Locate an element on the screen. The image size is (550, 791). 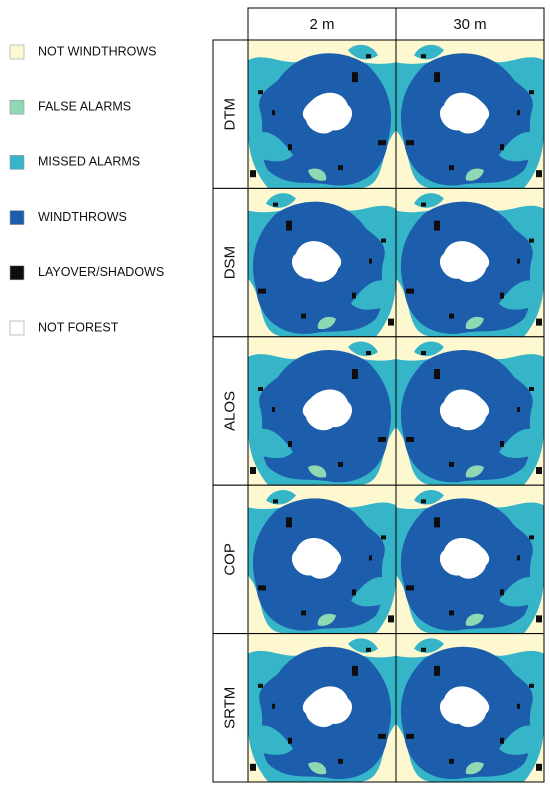
legend-label: LAYOVER/SHADOWS is located at coordinates (101, 272).